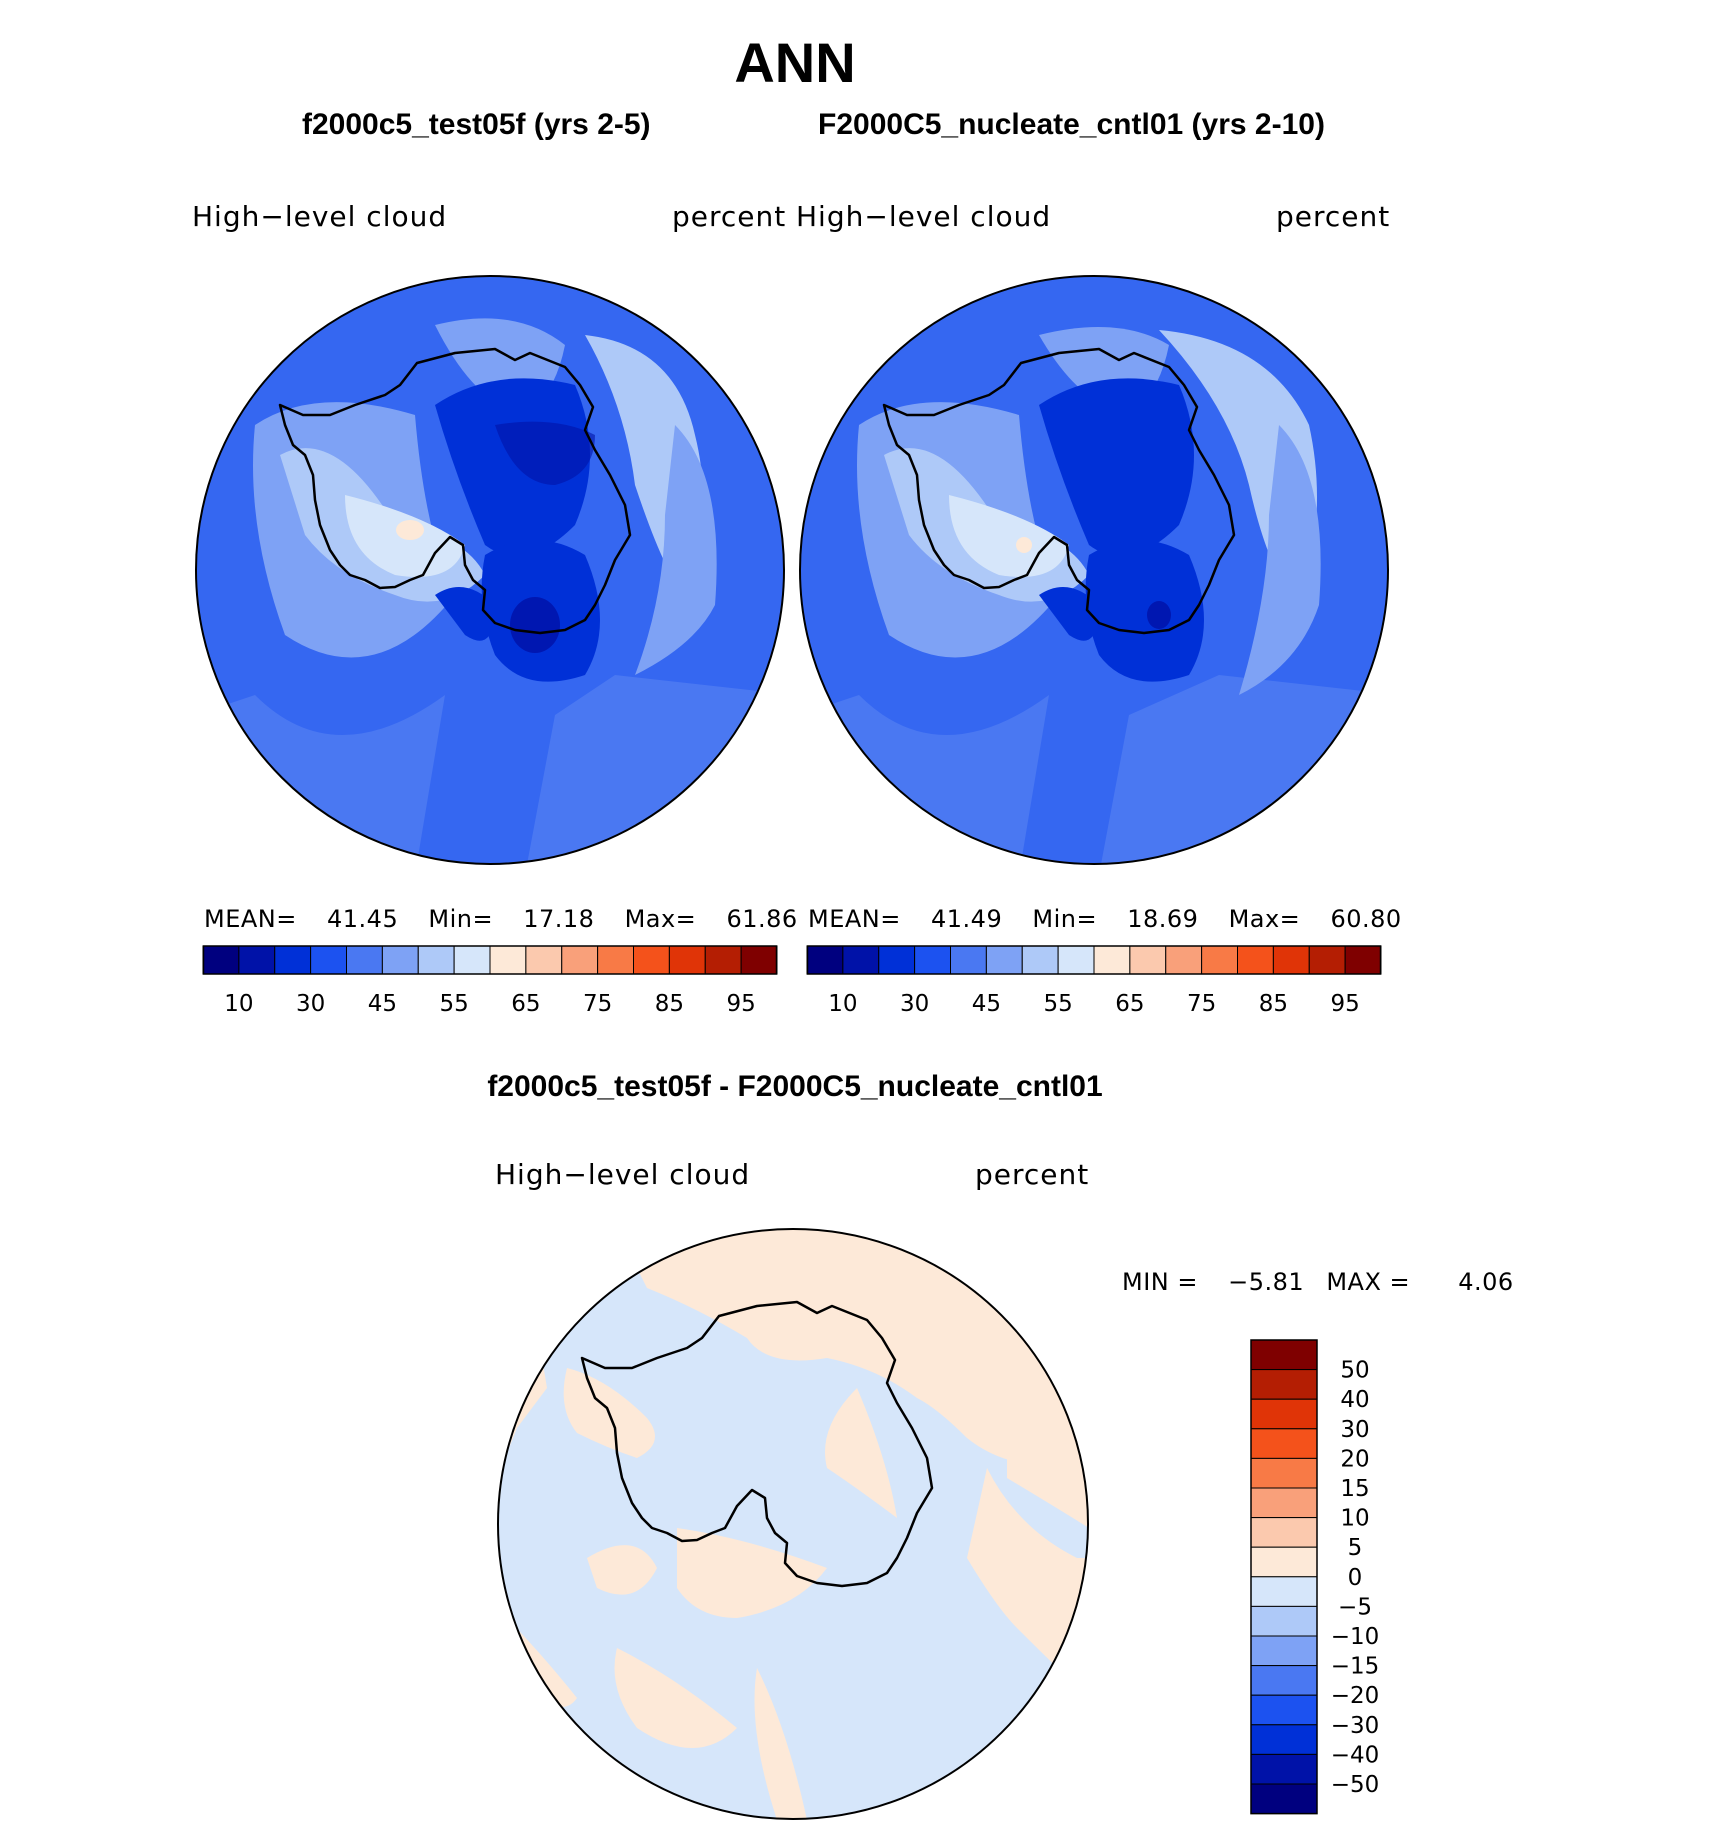  What do you see at coordinates (455, 491) in the screenshot?
I see `map1-coastline` at bounding box center [455, 491].